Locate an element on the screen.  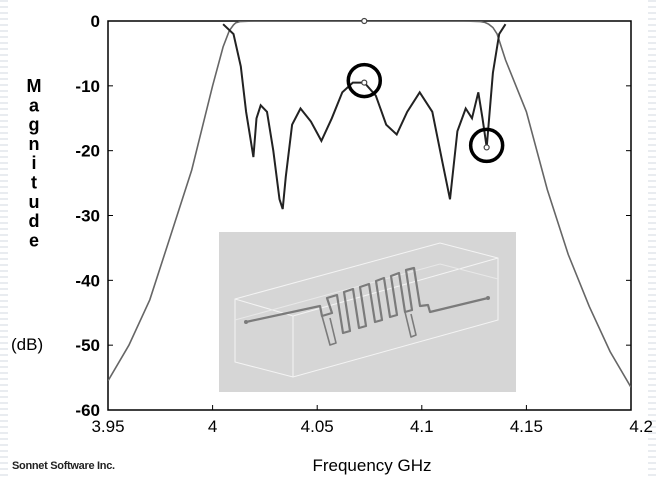
annotation-circles is located at coordinates (425, 113).